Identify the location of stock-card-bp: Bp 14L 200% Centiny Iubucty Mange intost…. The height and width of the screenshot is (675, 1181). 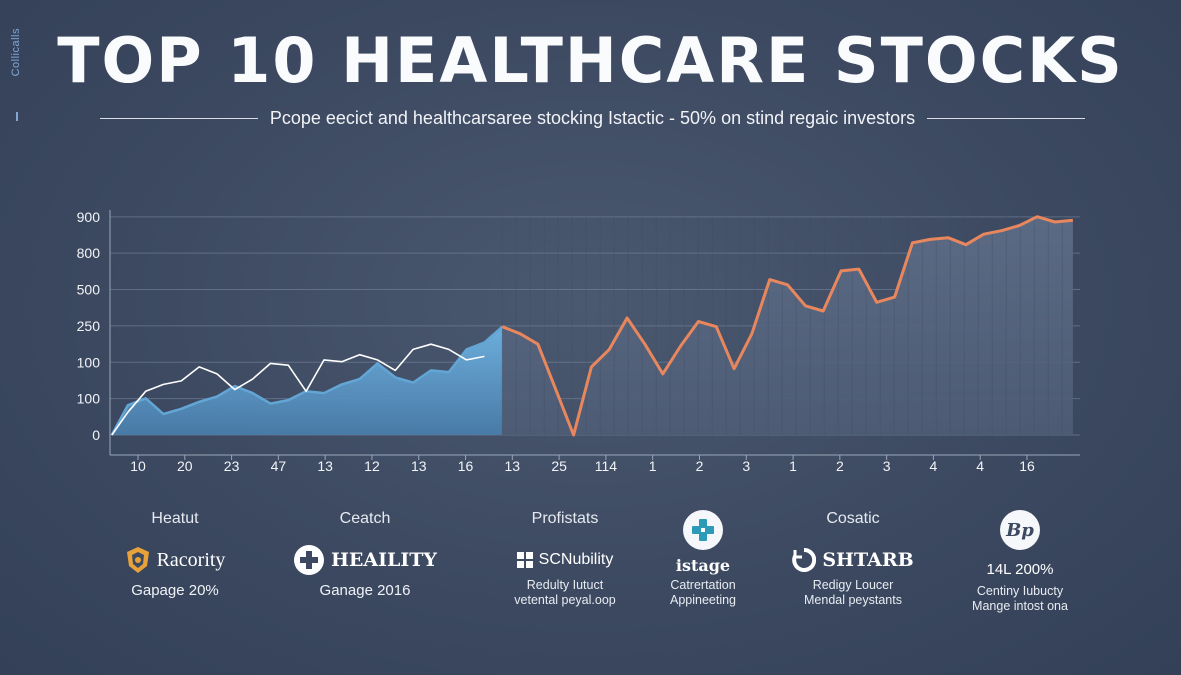
(1020, 562).